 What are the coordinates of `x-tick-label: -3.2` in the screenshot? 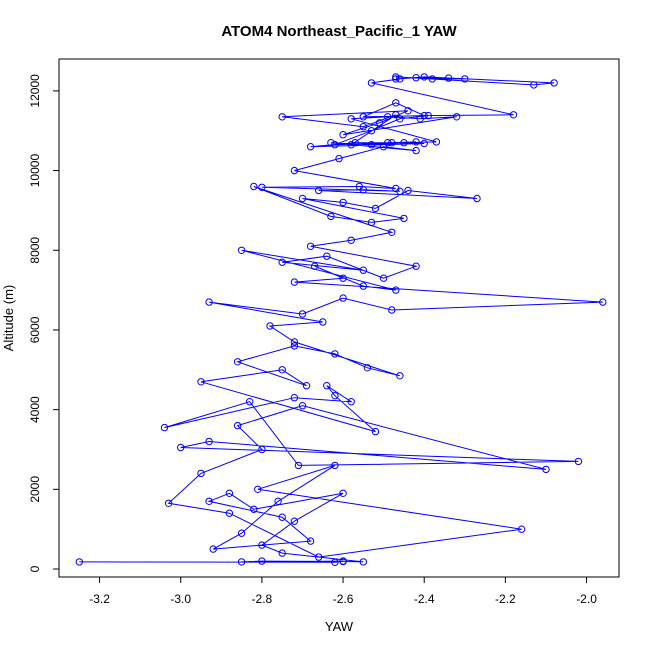 It's located at (99, 599).